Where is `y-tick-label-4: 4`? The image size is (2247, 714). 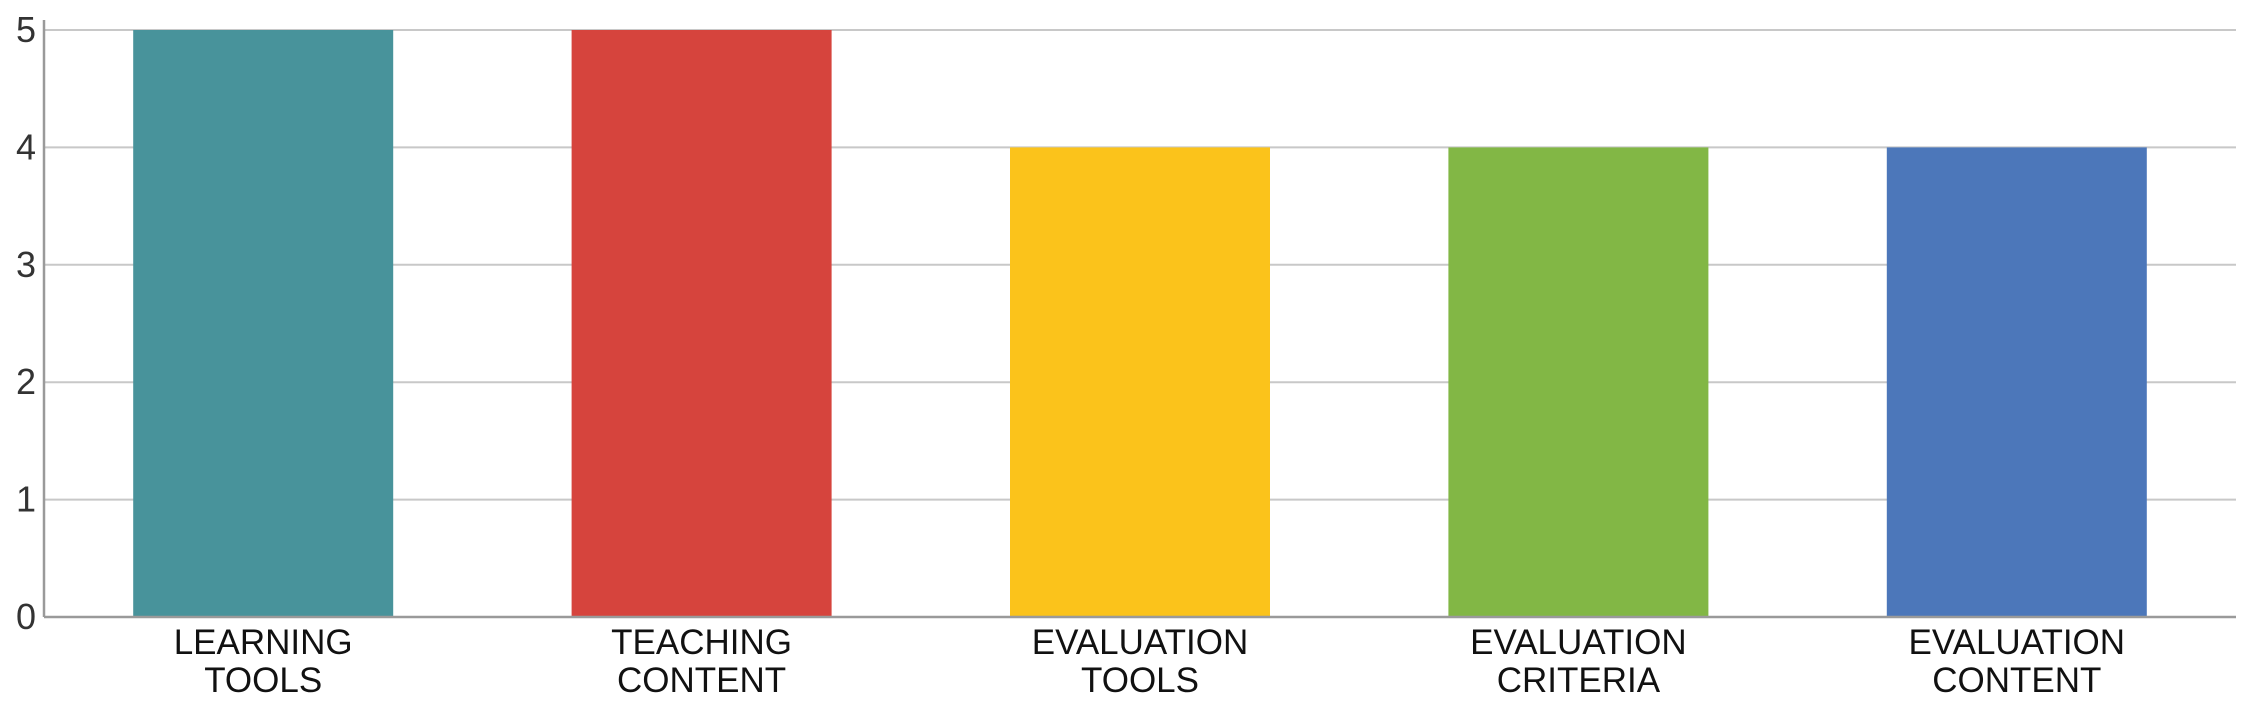 y-tick-label-4: 4 is located at coordinates (26, 146).